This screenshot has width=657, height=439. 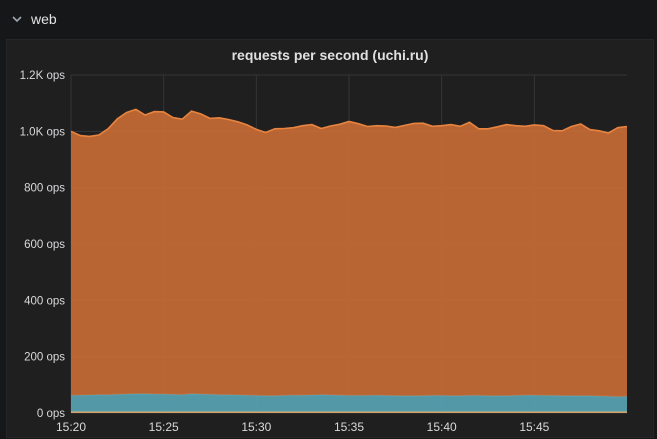 I want to click on y-tick-label: 1.2K ops, so click(x=43, y=76).